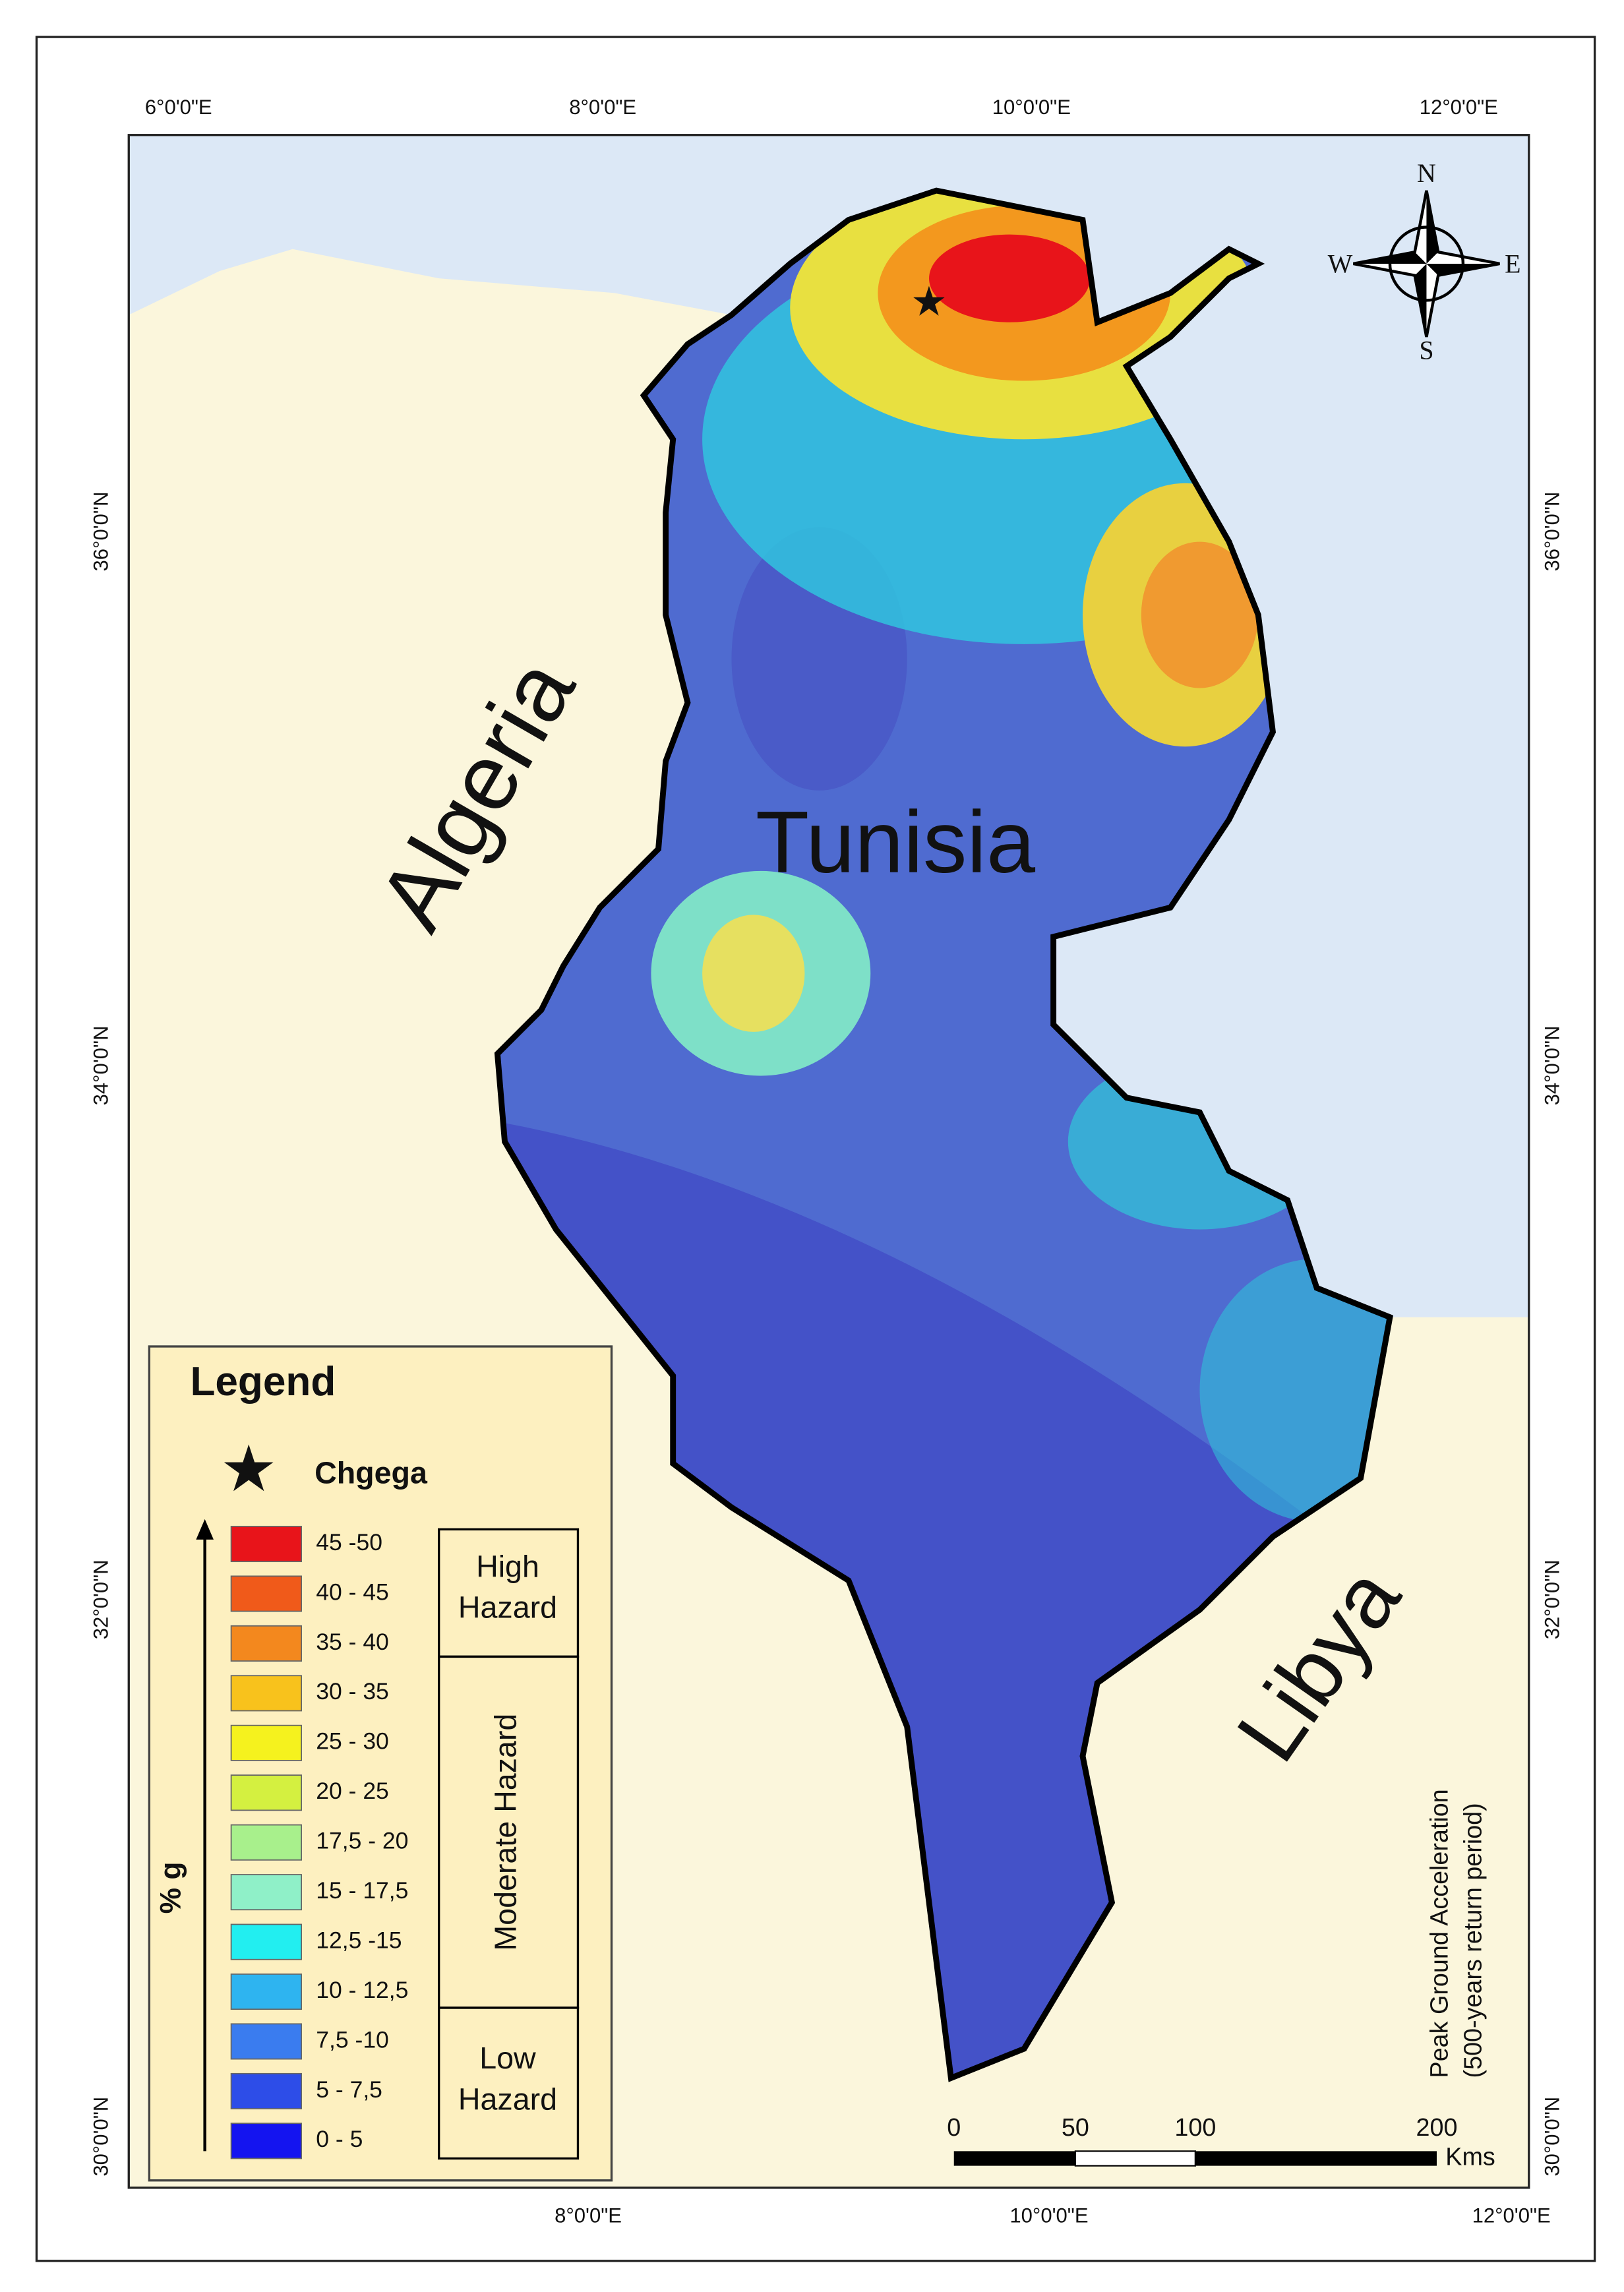 Image resolution: width=1624 pixels, height=2292 pixels. What do you see at coordinates (352, 1791) in the screenshot?
I see `legend-label: 20 - 25` at bounding box center [352, 1791].